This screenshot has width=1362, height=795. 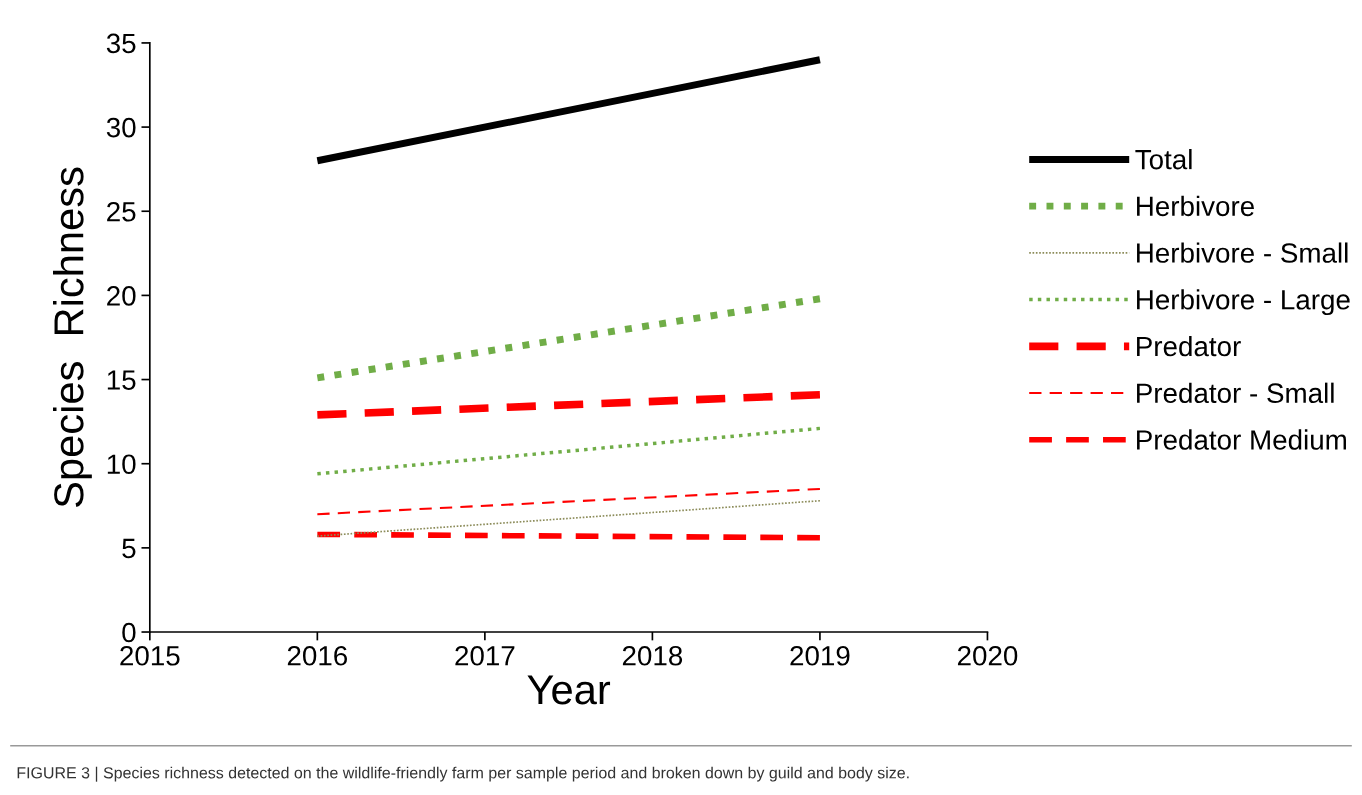 What do you see at coordinates (1163, 159) in the screenshot?
I see `legend-label: Total` at bounding box center [1163, 159].